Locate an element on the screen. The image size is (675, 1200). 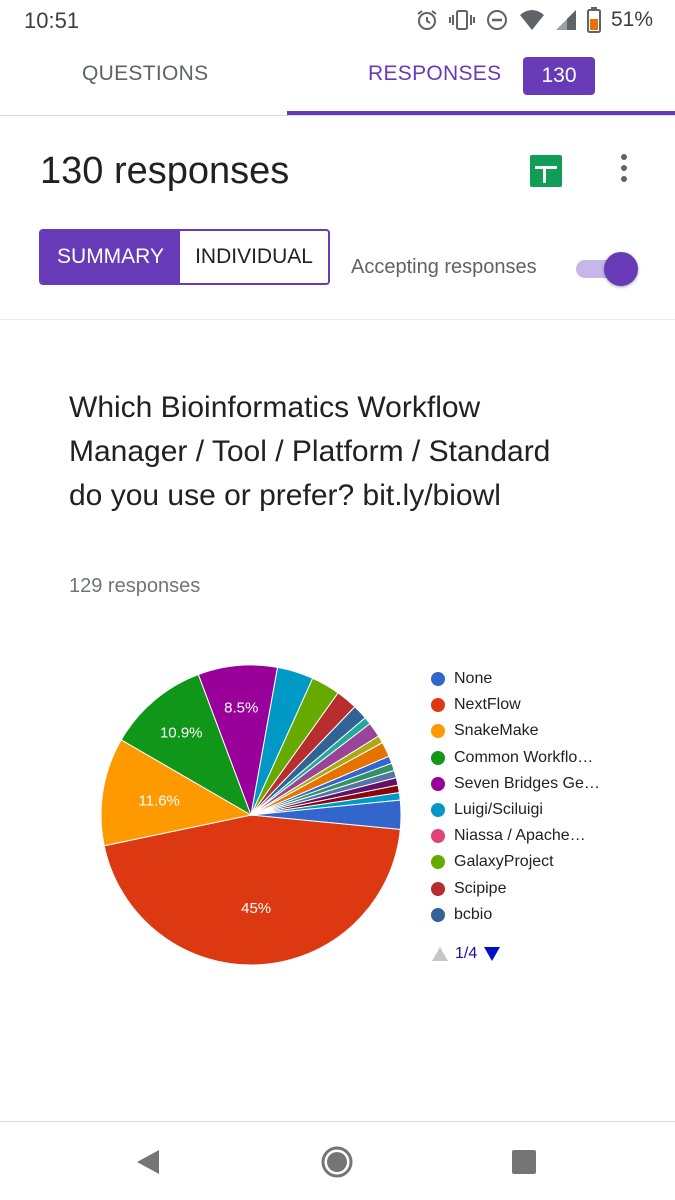
summary-button: SUMMARY is located at coordinates (110, 257).